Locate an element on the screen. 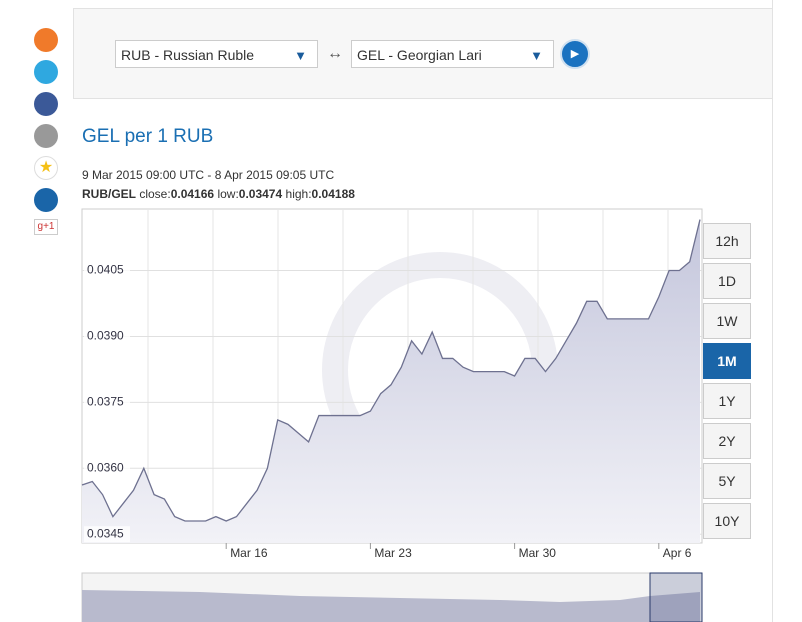  range-button: 5Y is located at coordinates (727, 481).